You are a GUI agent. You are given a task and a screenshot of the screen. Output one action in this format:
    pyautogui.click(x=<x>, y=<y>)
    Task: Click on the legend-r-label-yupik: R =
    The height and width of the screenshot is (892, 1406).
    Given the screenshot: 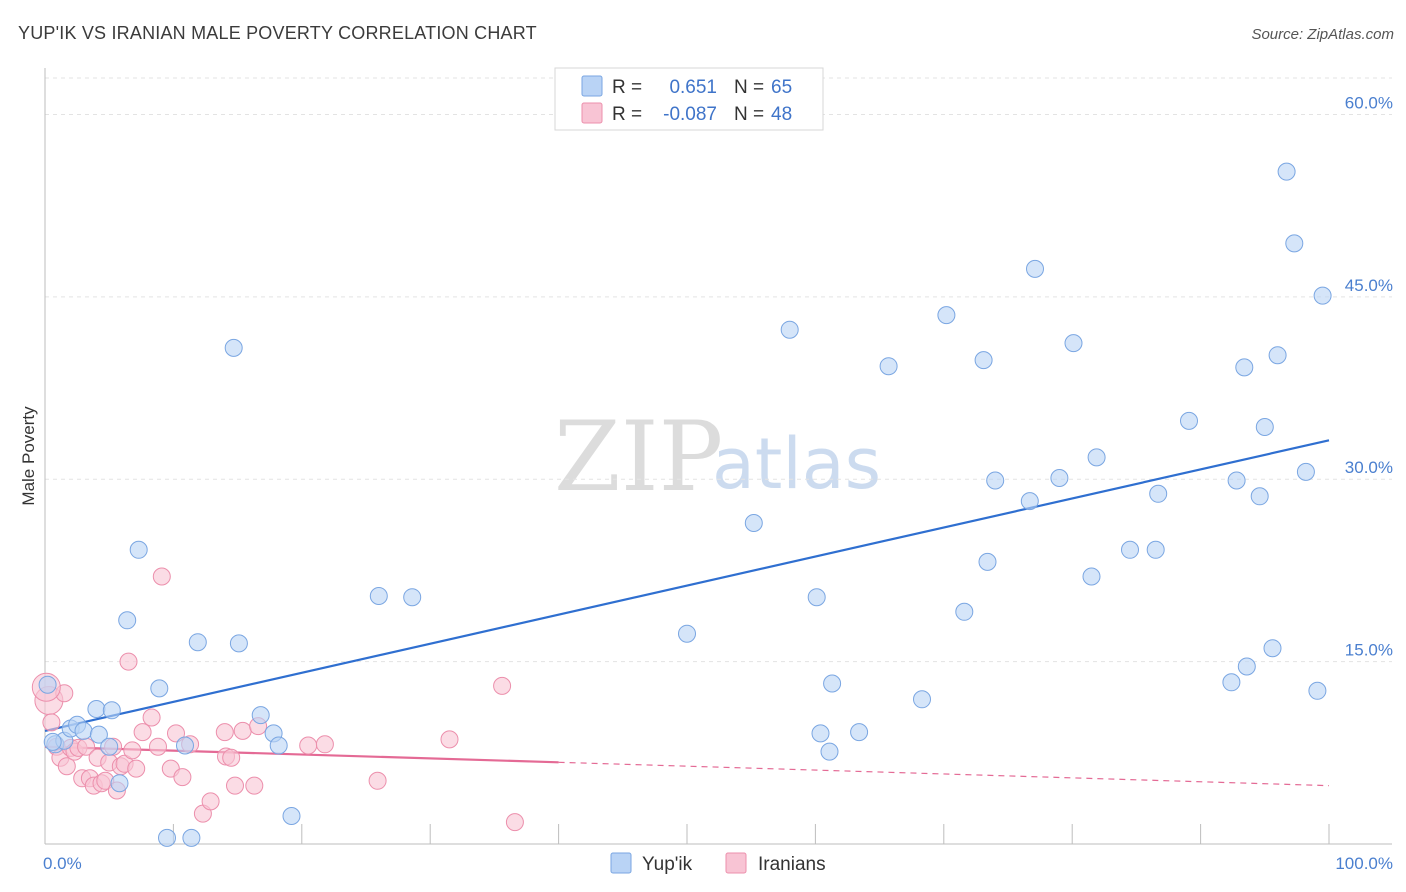 What is the action you would take?
    pyautogui.click(x=627, y=87)
    